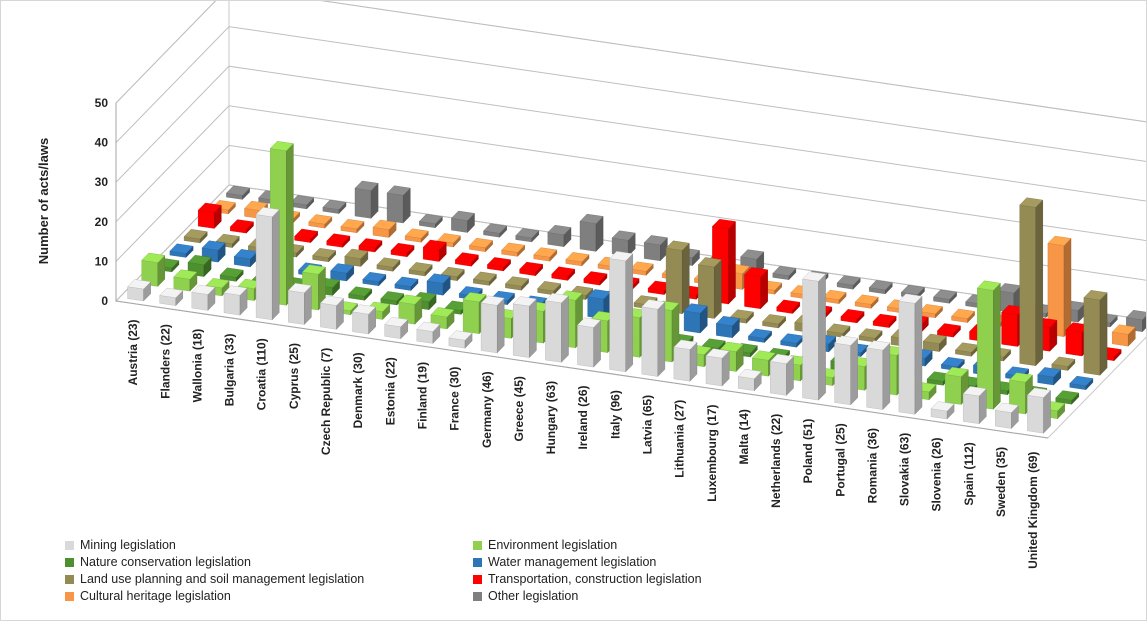  What do you see at coordinates (519, 408) in the screenshot?
I see `x-tick-label: Greece (45)` at bounding box center [519, 408].